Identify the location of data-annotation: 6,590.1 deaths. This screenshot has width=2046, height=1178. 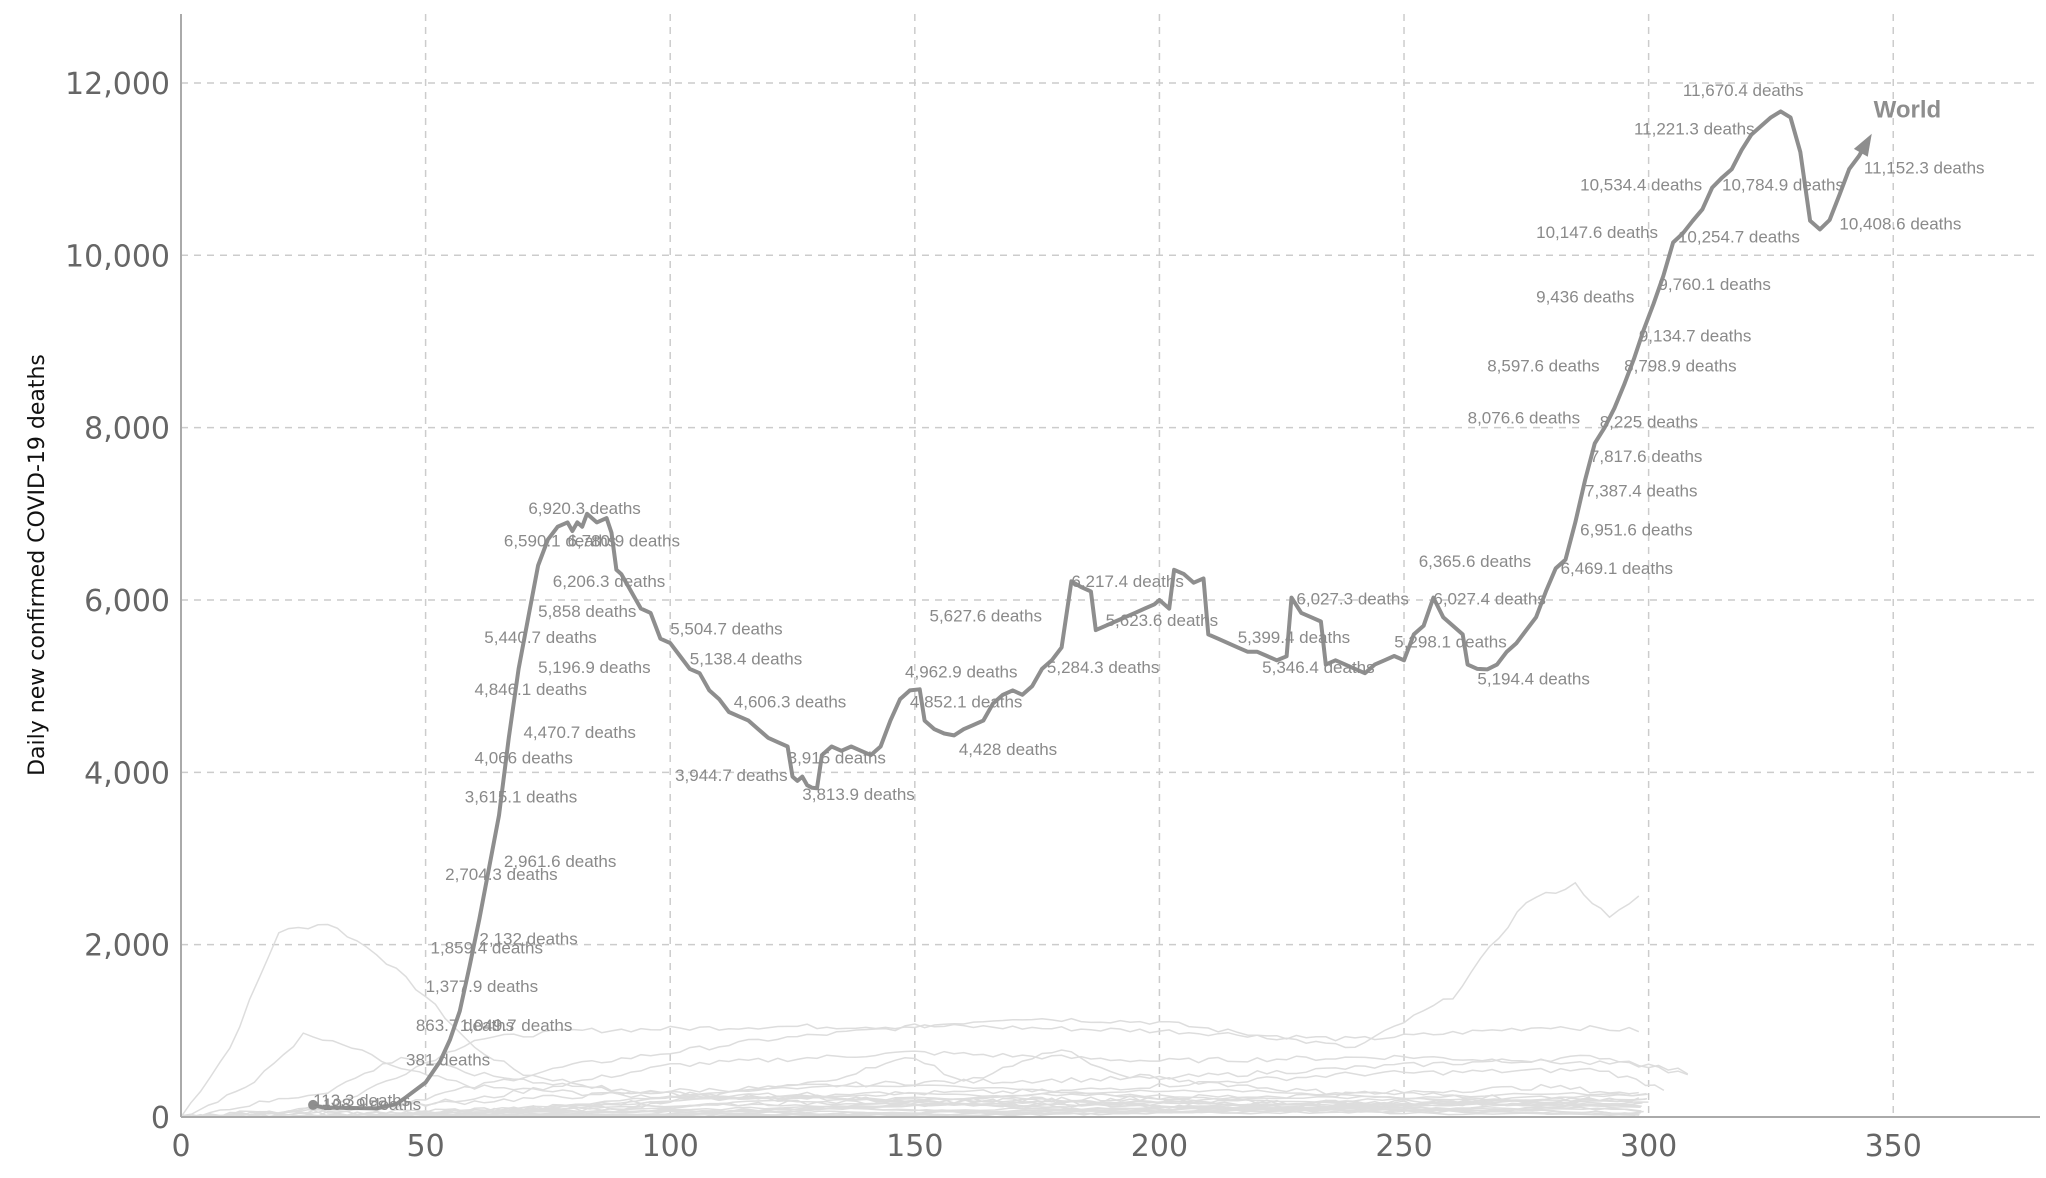
(560, 541).